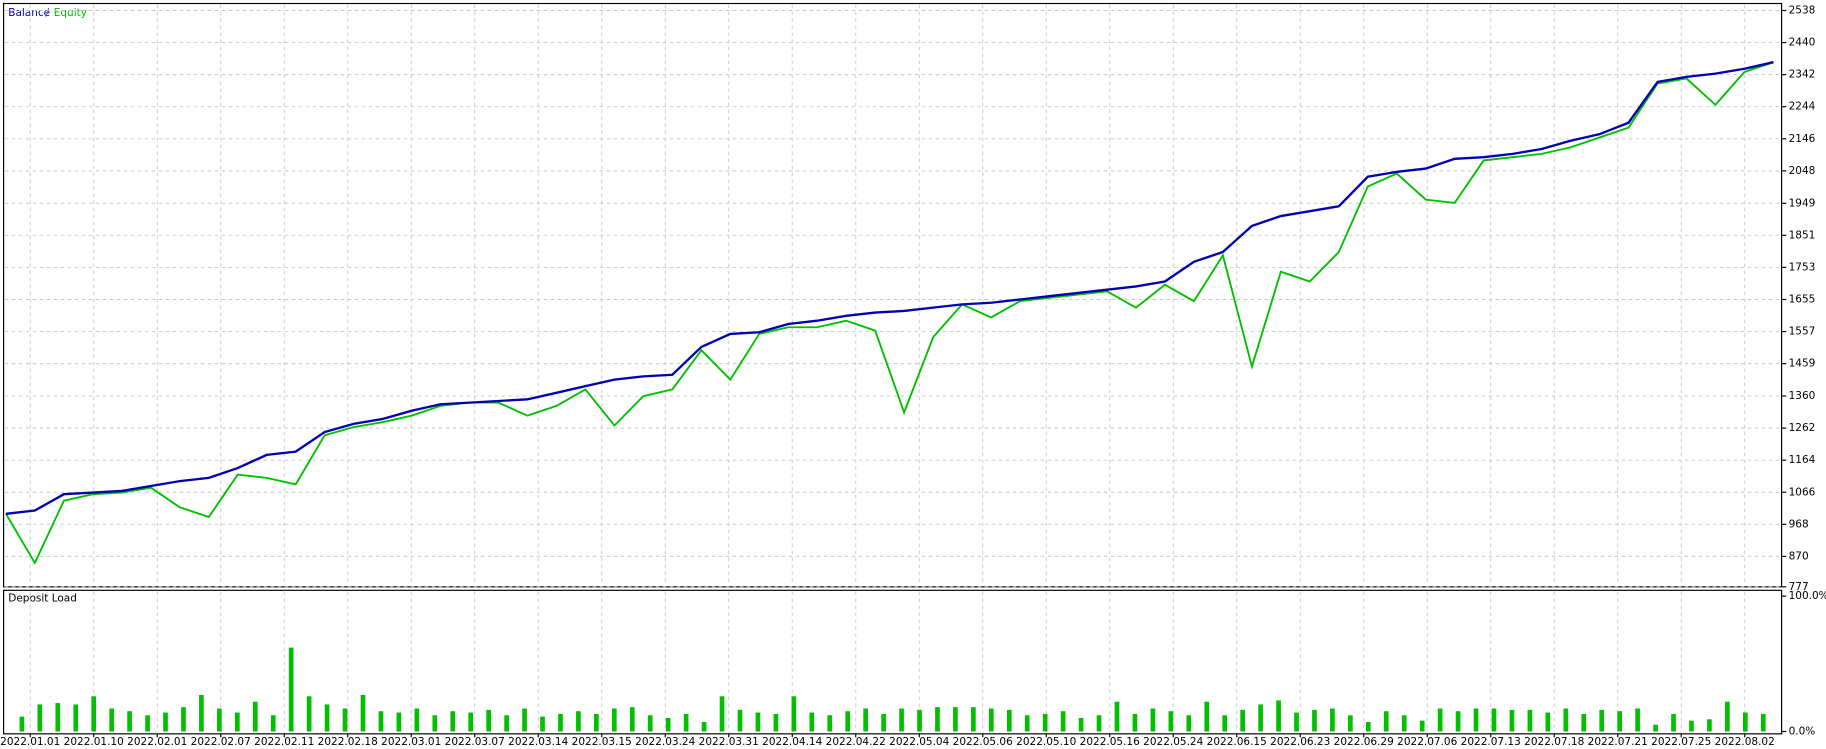 This screenshot has width=1826, height=749. I want to click on x-tick-label: 2022.03.31, so click(729, 742).